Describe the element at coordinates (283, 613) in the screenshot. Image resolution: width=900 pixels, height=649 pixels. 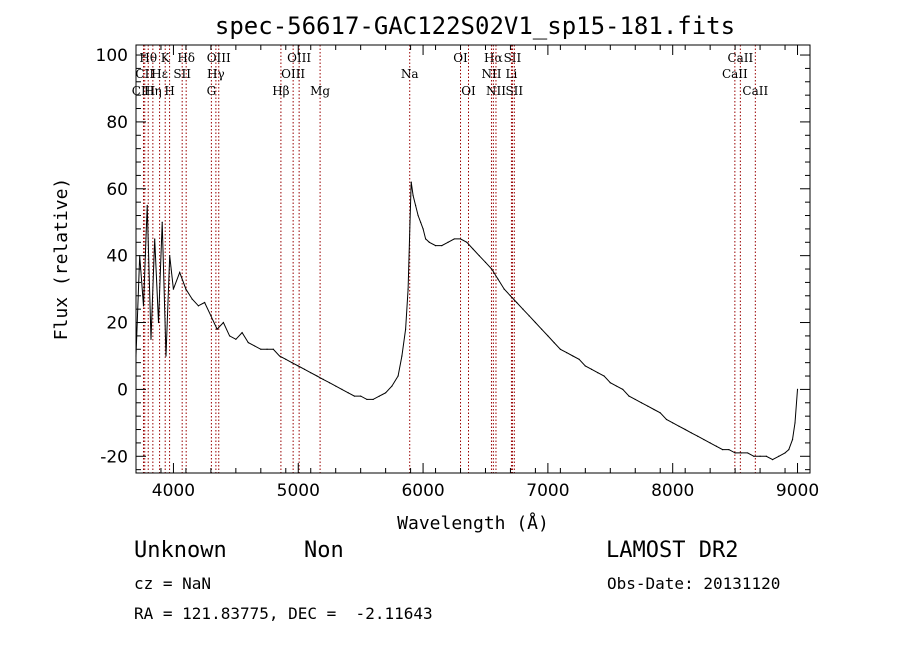
I see `coordinates-readout: RA = 121.83775, DEC = -2.11643` at that location.